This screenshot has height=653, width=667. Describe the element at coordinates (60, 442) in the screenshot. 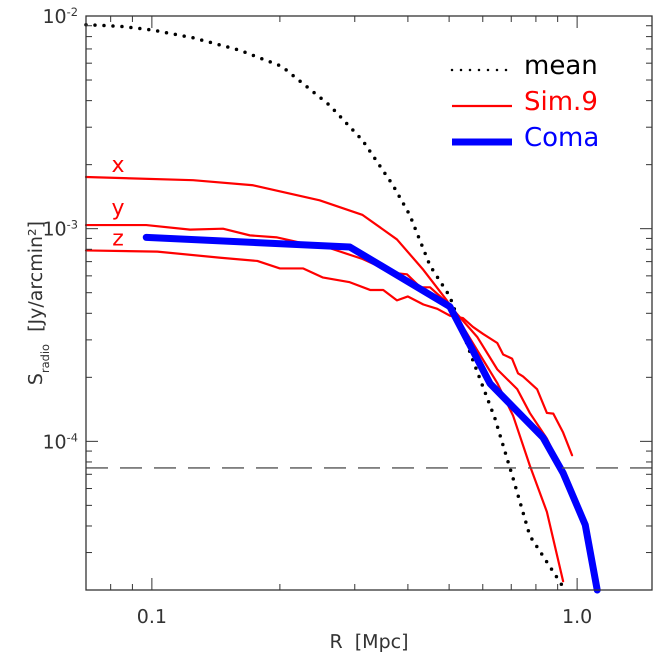

I see `y-tick-label: 10$^{-4}$` at that location.